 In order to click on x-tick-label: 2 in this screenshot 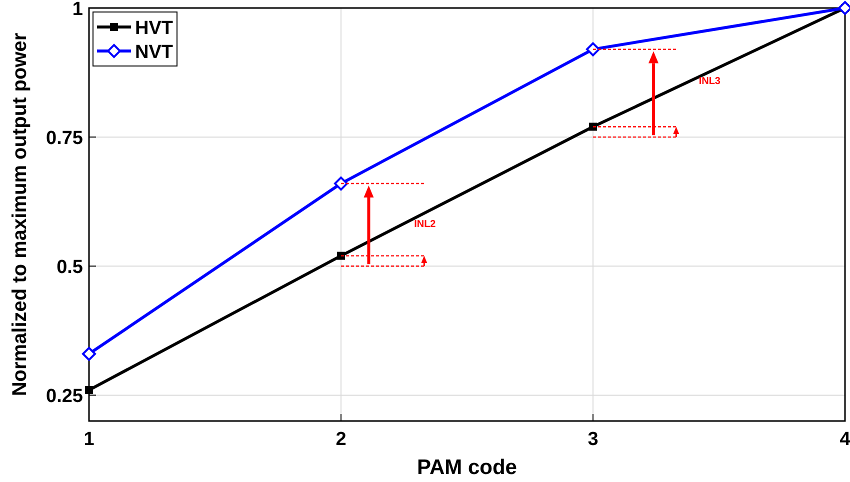, I will do `click(341, 439)`.